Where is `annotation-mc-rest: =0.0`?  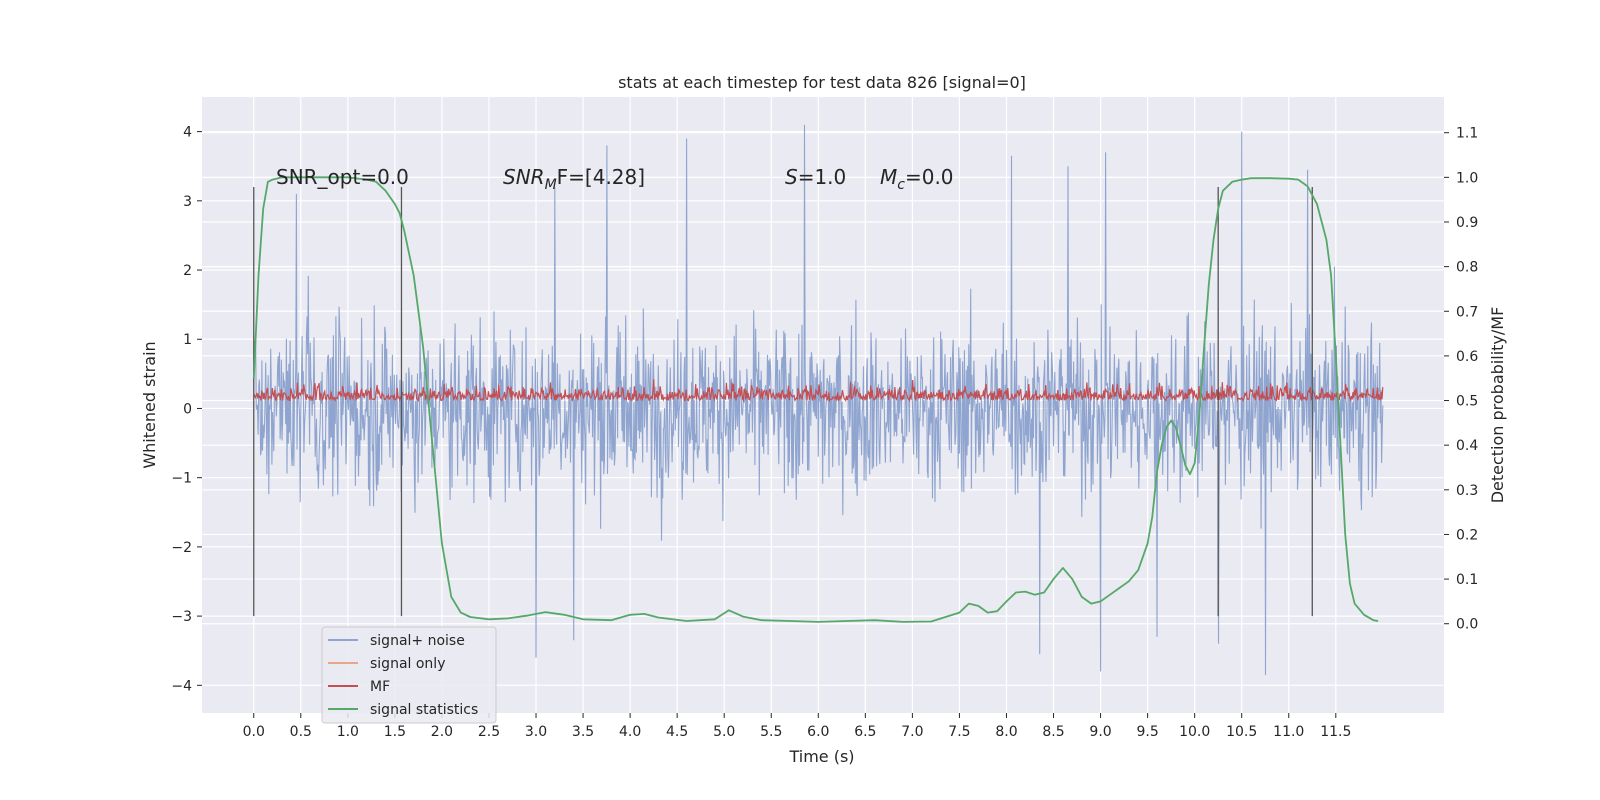
annotation-mc-rest: =0.0 is located at coordinates (929, 177).